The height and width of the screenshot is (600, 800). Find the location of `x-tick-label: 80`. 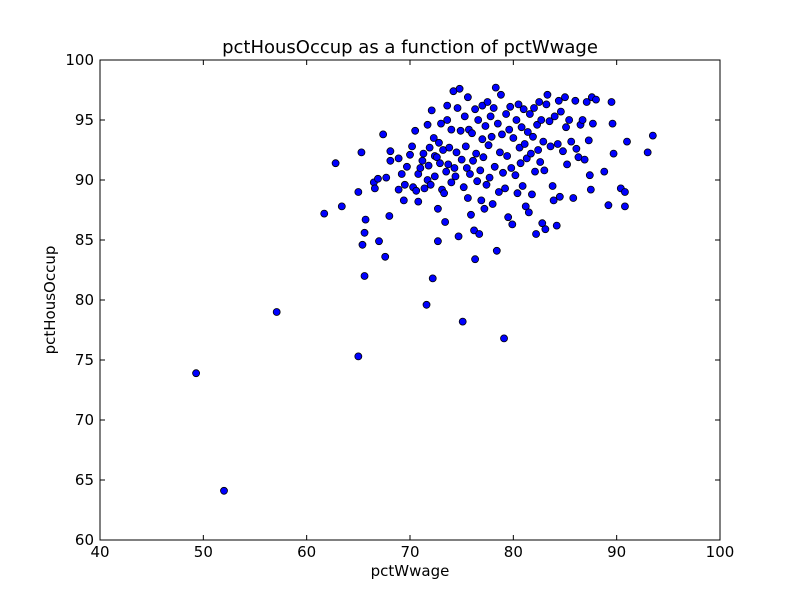

x-tick-label: 80 is located at coordinates (513, 552).